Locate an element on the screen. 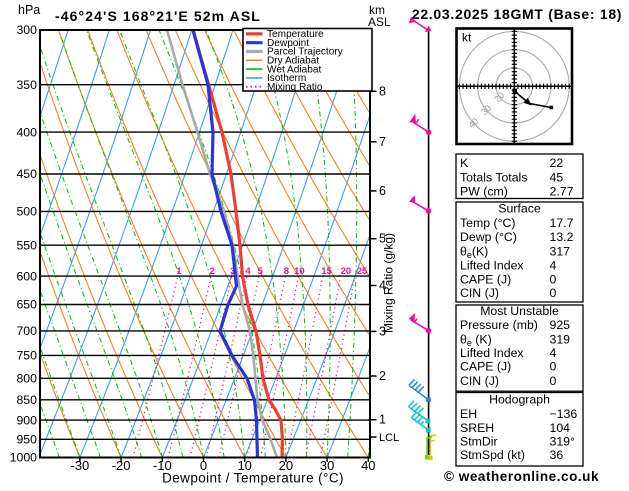 Image resolution: width=629 pixels, height=491 pixels. svg-text: θe(K) is located at coordinates (474, 251).